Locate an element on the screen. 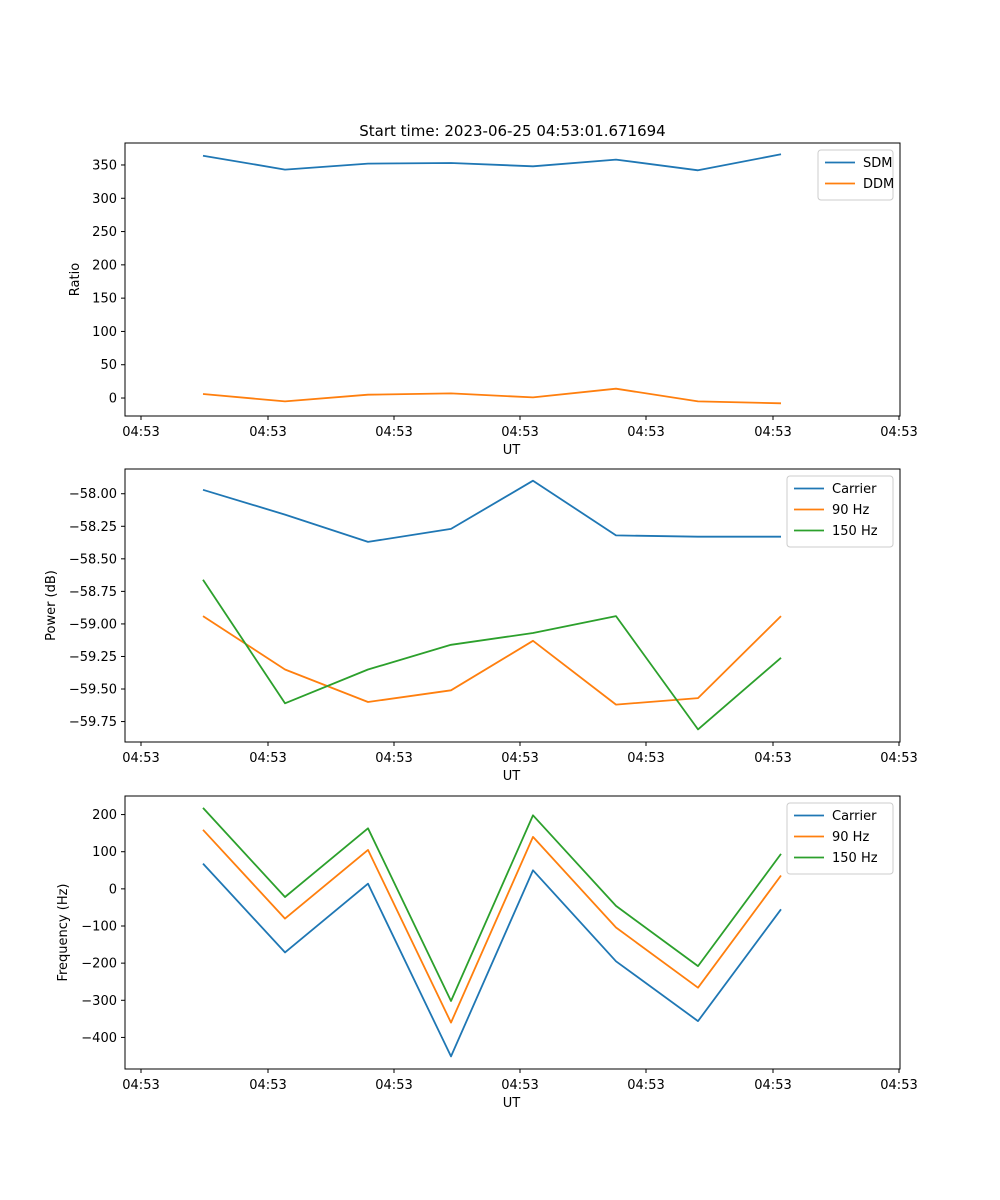 The width and height of the screenshot is (1000, 1200). y-tick-label: 300 is located at coordinates (104, 199).